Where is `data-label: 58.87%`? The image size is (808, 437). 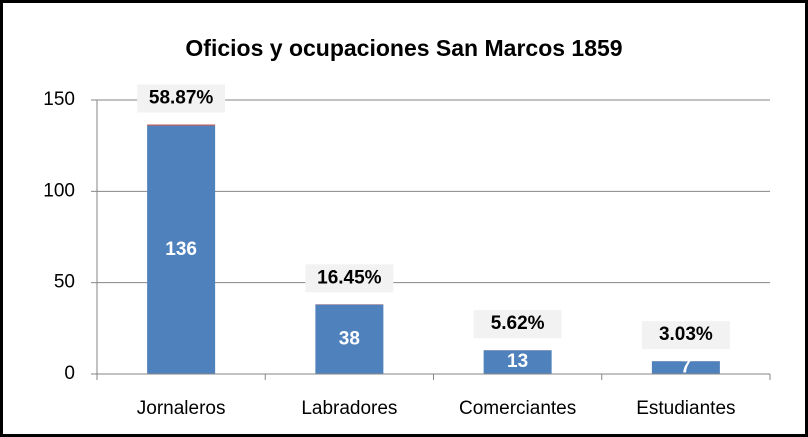 data-label: 58.87% is located at coordinates (181, 98).